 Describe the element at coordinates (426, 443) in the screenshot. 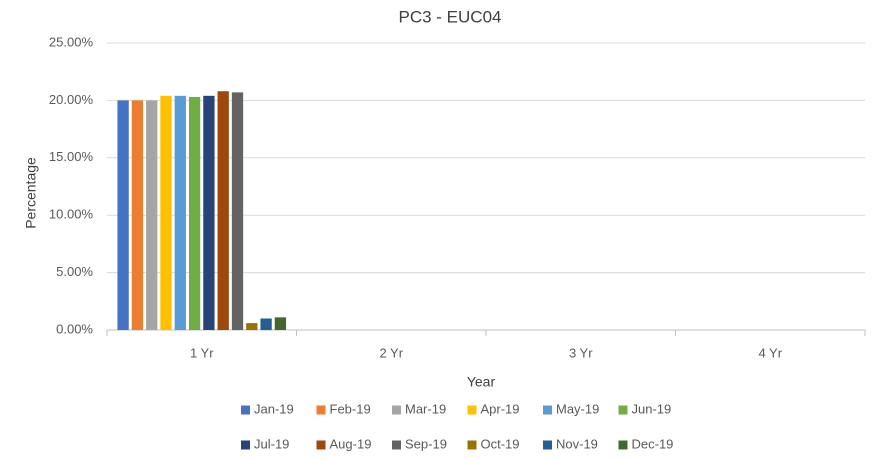

I see `legend-label: Sep-19` at that location.